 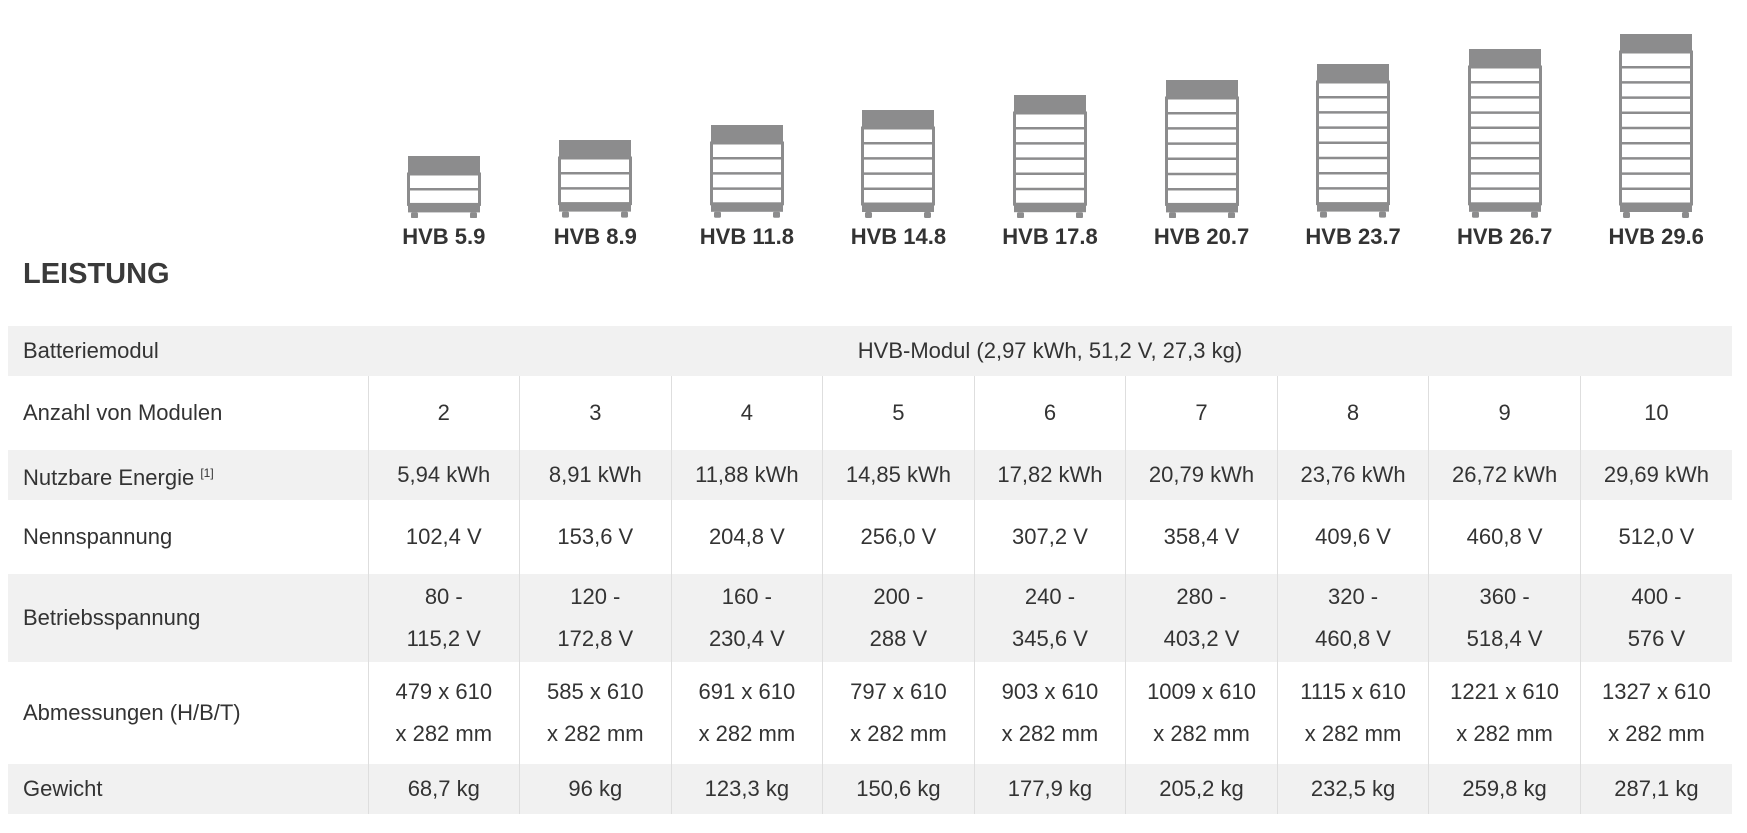 What do you see at coordinates (1050, 638) in the screenshot?
I see `operating-voltage-cell-line: 345,6 V` at bounding box center [1050, 638].